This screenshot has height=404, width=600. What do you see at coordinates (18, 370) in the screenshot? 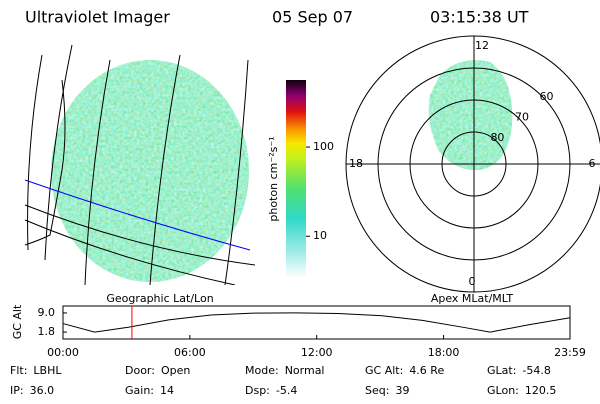
I see `field-label: Flt:` at bounding box center [18, 370].